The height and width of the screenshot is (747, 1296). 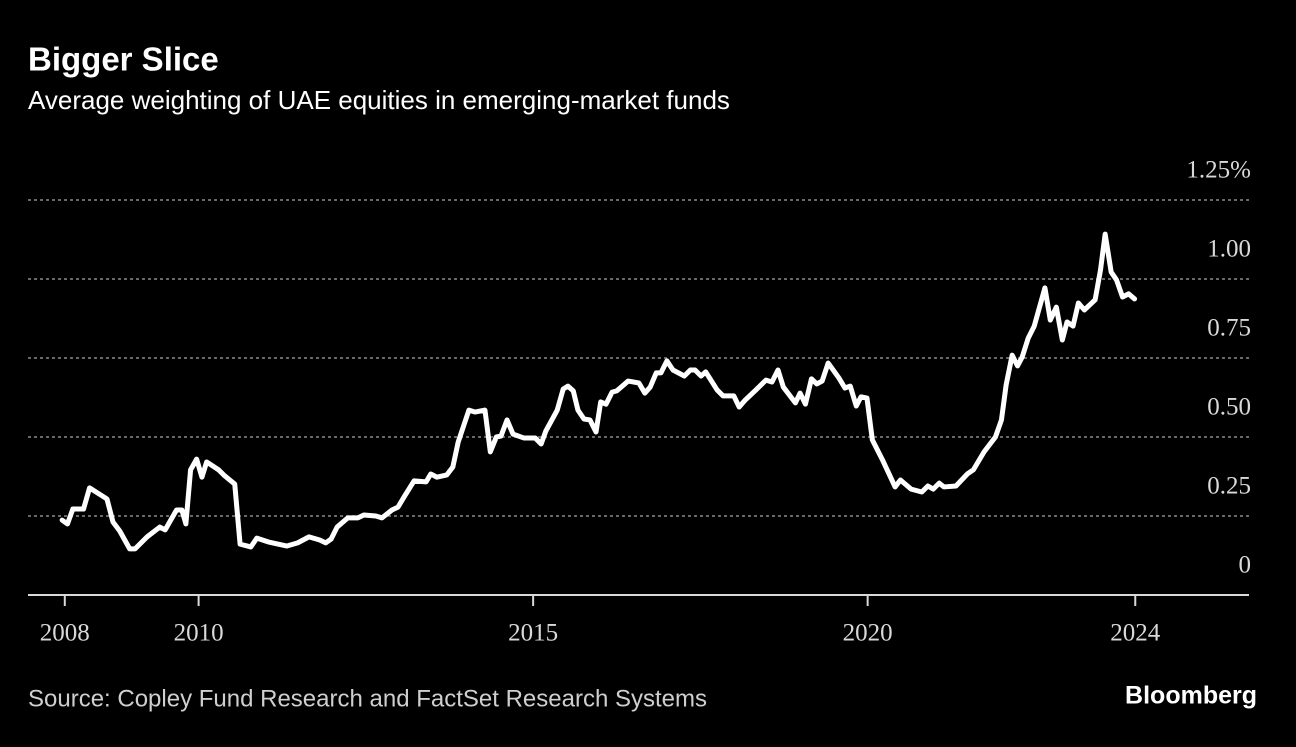 What do you see at coordinates (1229, 328) in the screenshot?
I see `y-tick-label: 0.75` at bounding box center [1229, 328].